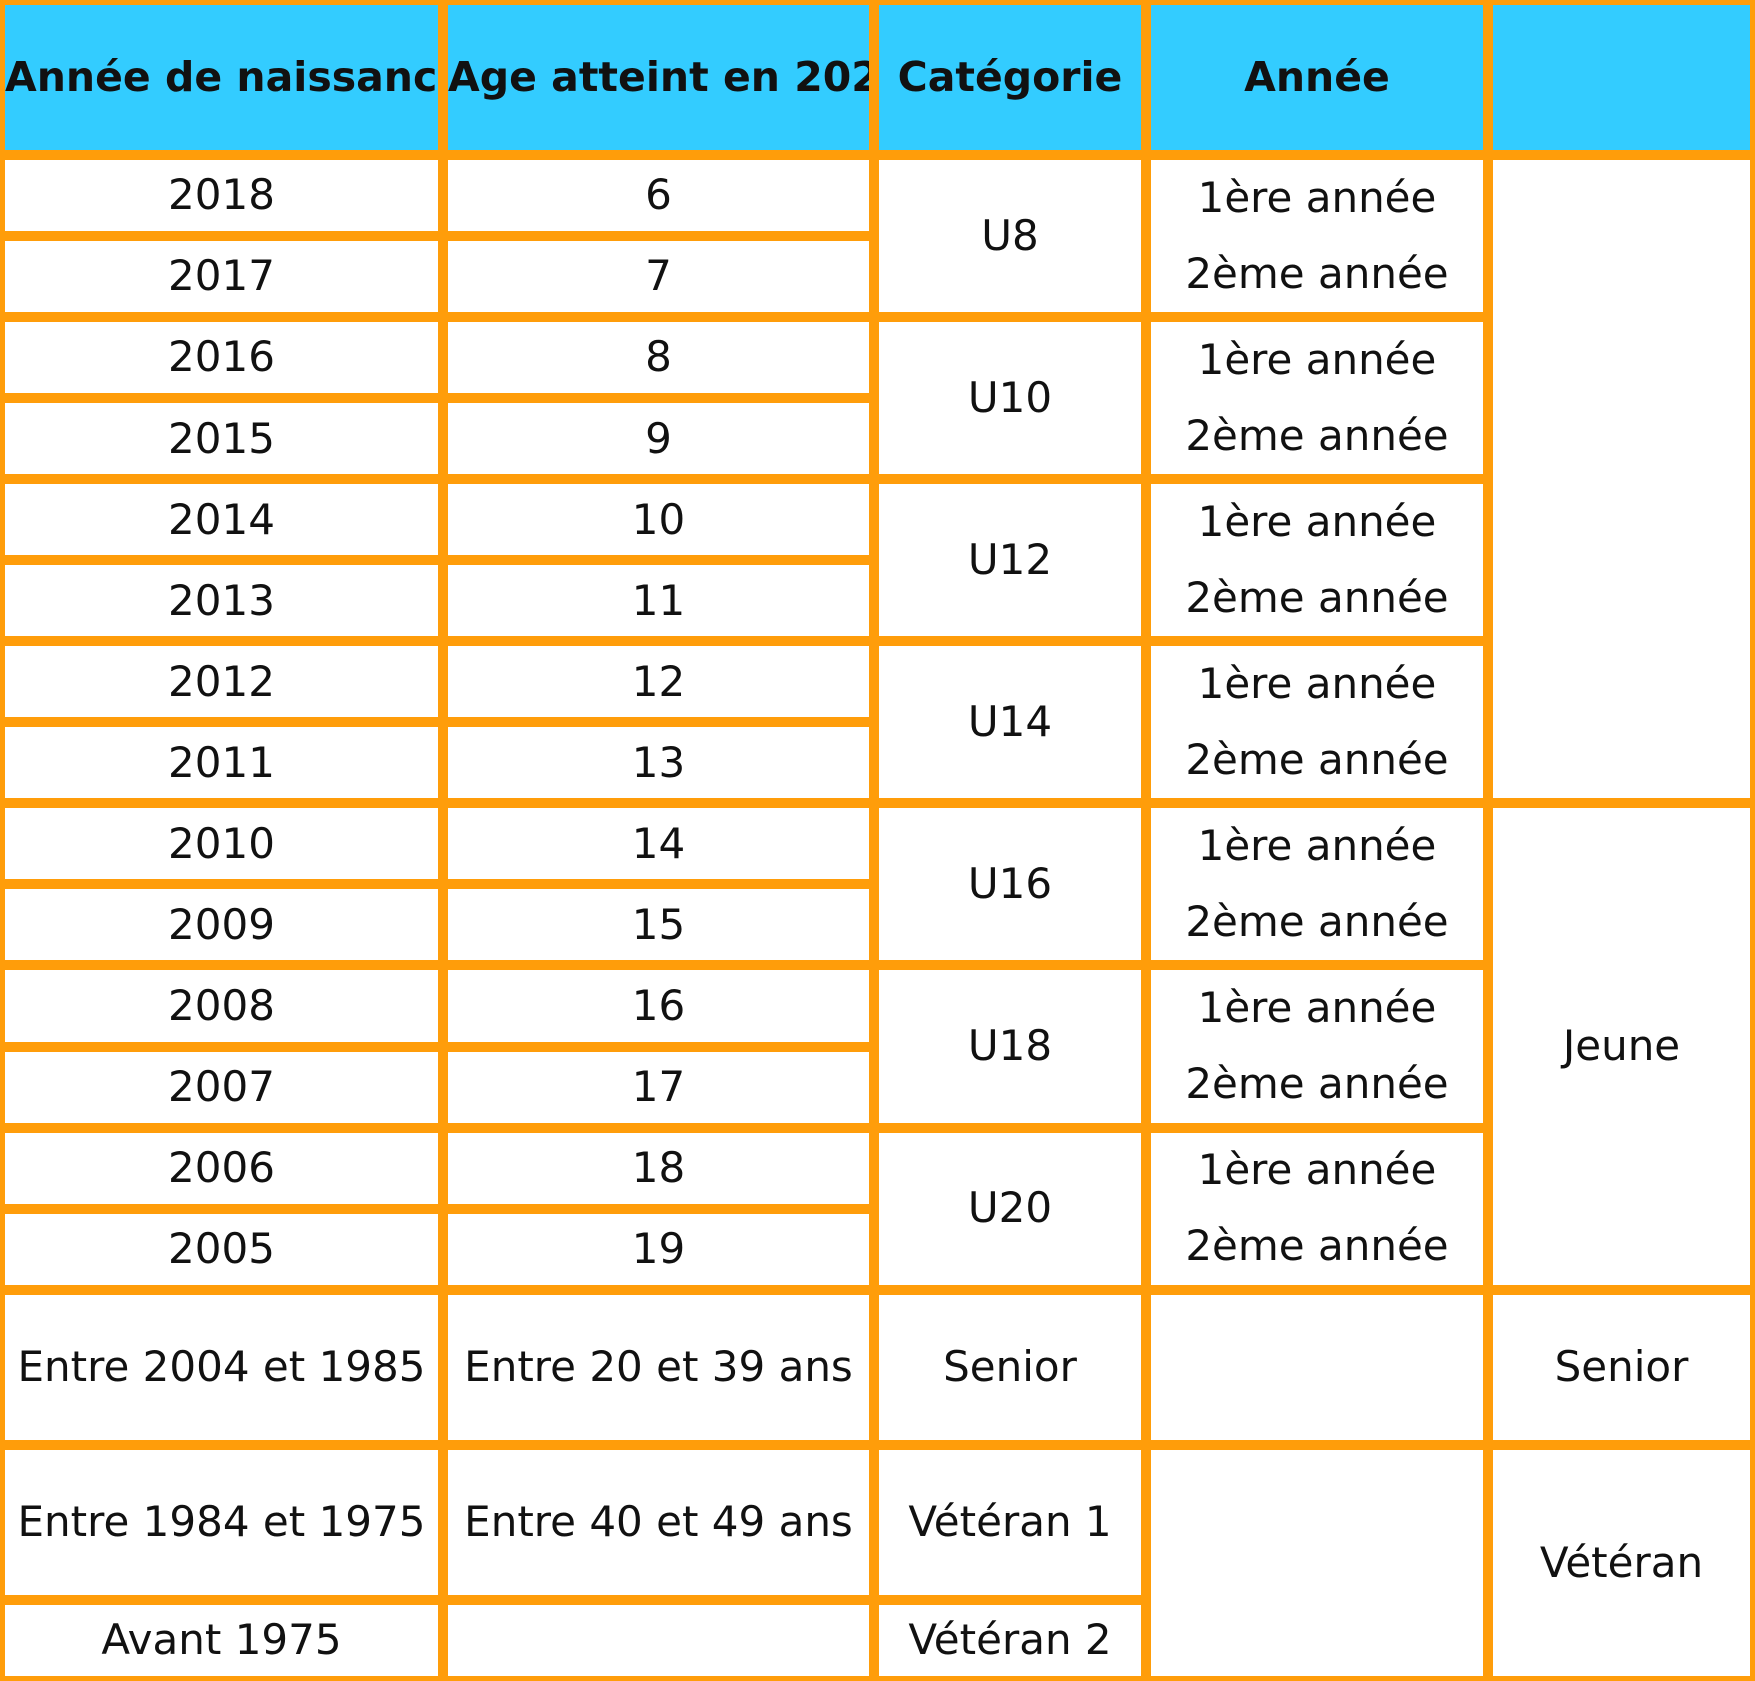 The width and height of the screenshot is (1755, 1681). What do you see at coordinates (221, 1367) in the screenshot?
I see `birth-year-cell: Entre 2004 et 1985` at bounding box center [221, 1367].